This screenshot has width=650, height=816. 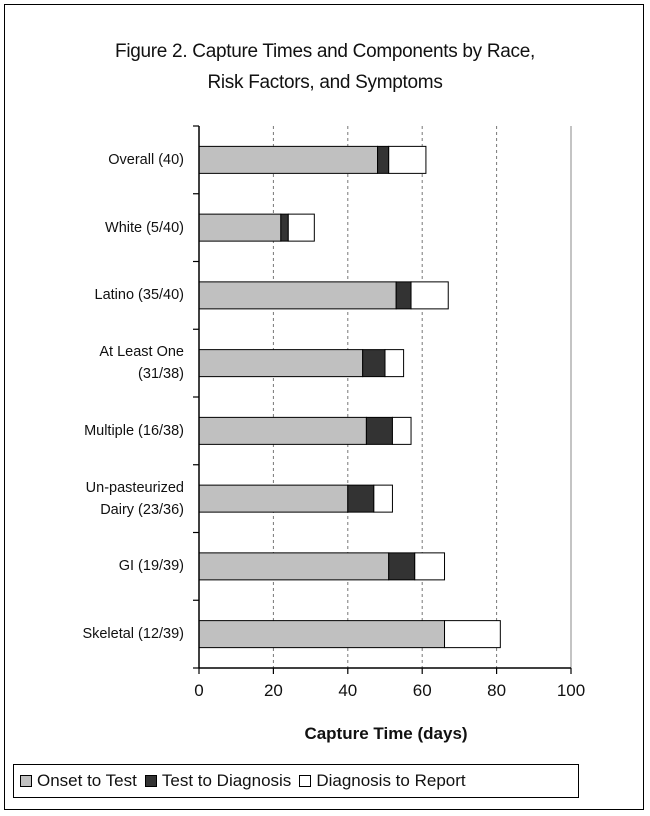 I want to click on legend-label-diagnosis-to-report: Diagnosis to Report, so click(x=391, y=780).